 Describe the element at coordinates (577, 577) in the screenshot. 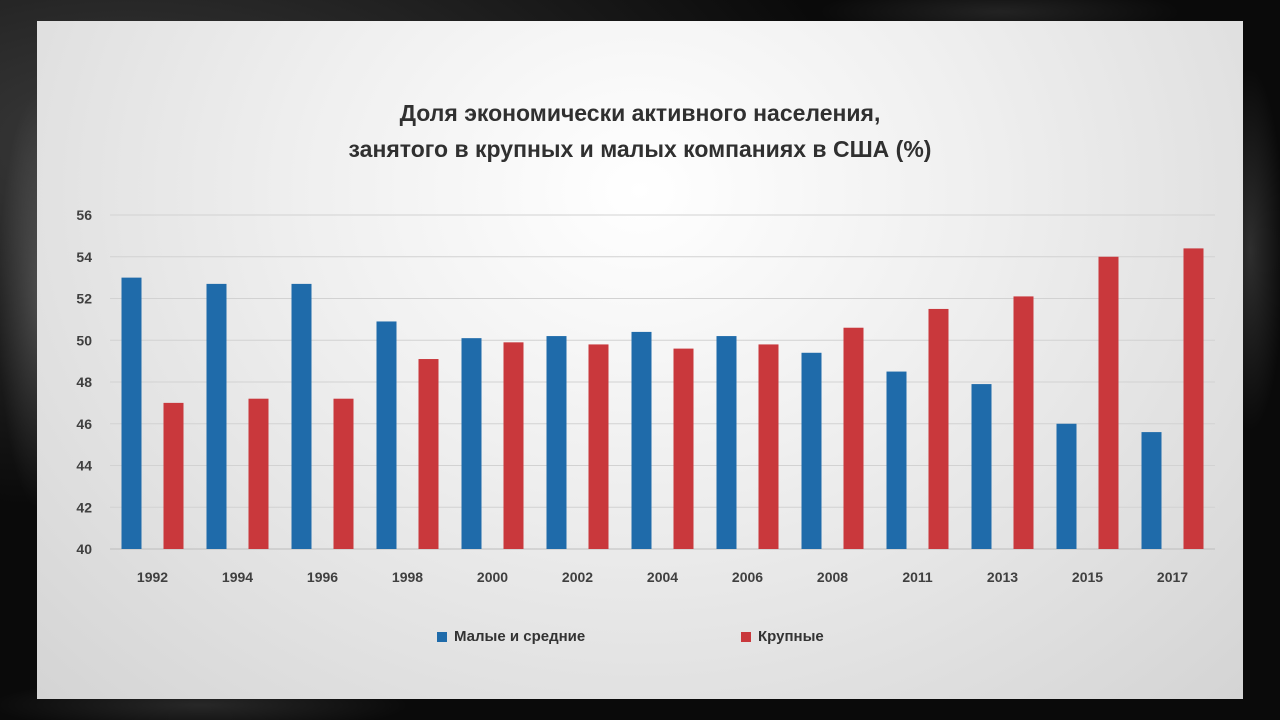

I see `x-tick-label: 2002` at that location.